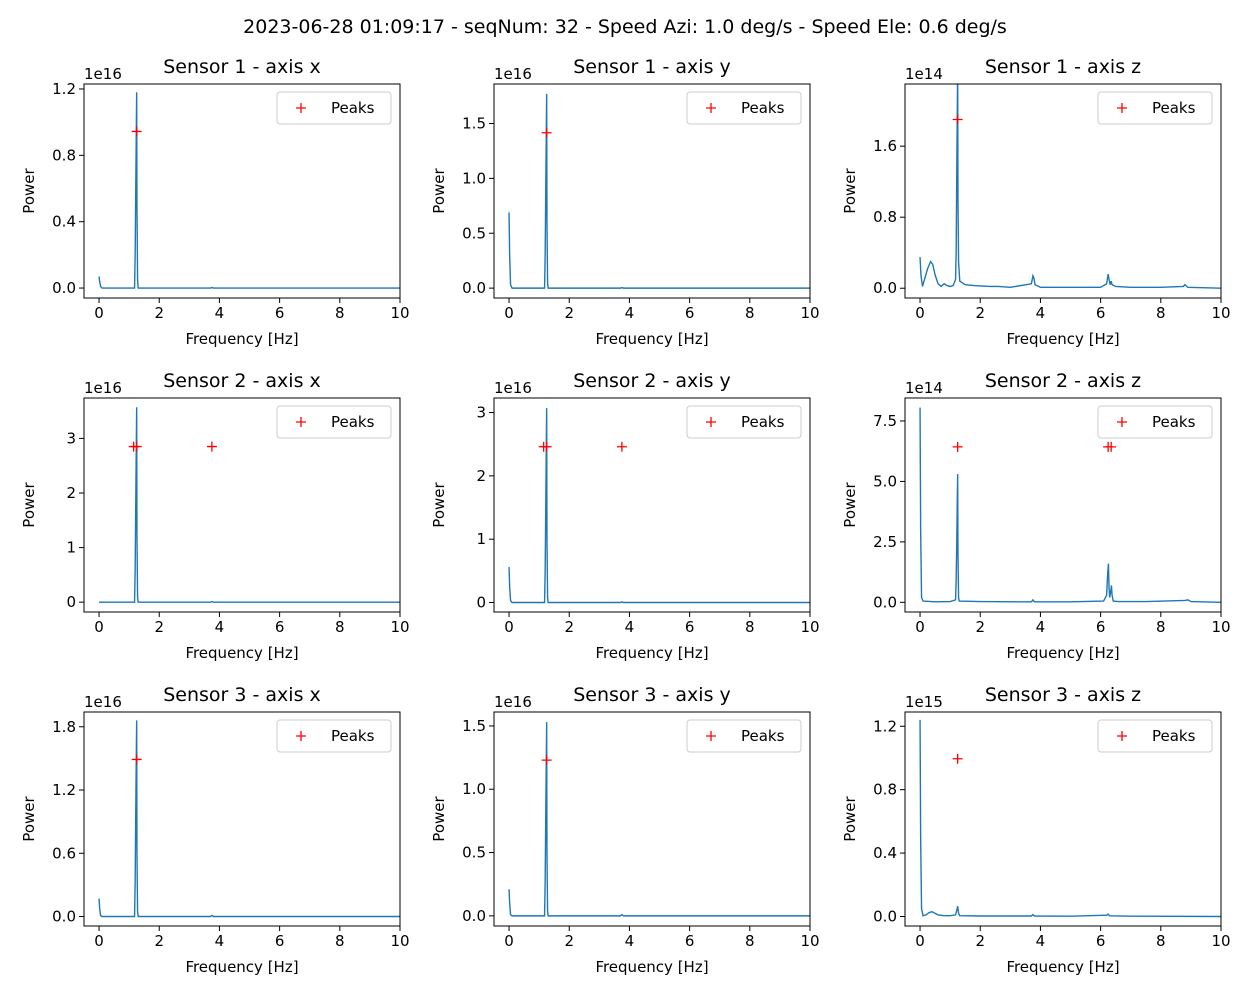 Image resolution: width=1250 pixels, height=1000 pixels. What do you see at coordinates (71, 602) in the screenshot?
I see `y-tick-label: 0` at bounding box center [71, 602].